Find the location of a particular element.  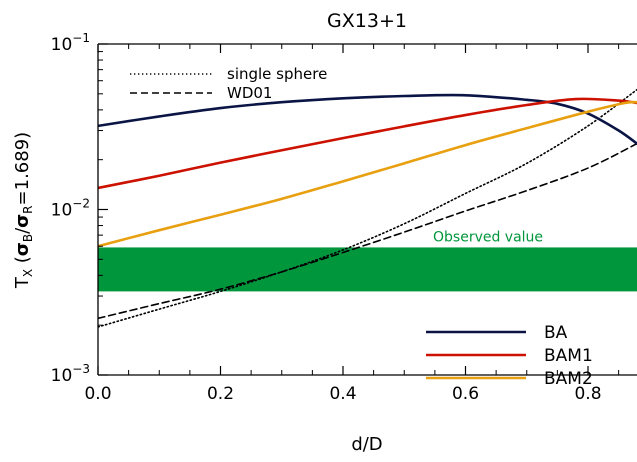

y-label-value: =1.689) is located at coordinates (22, 169).